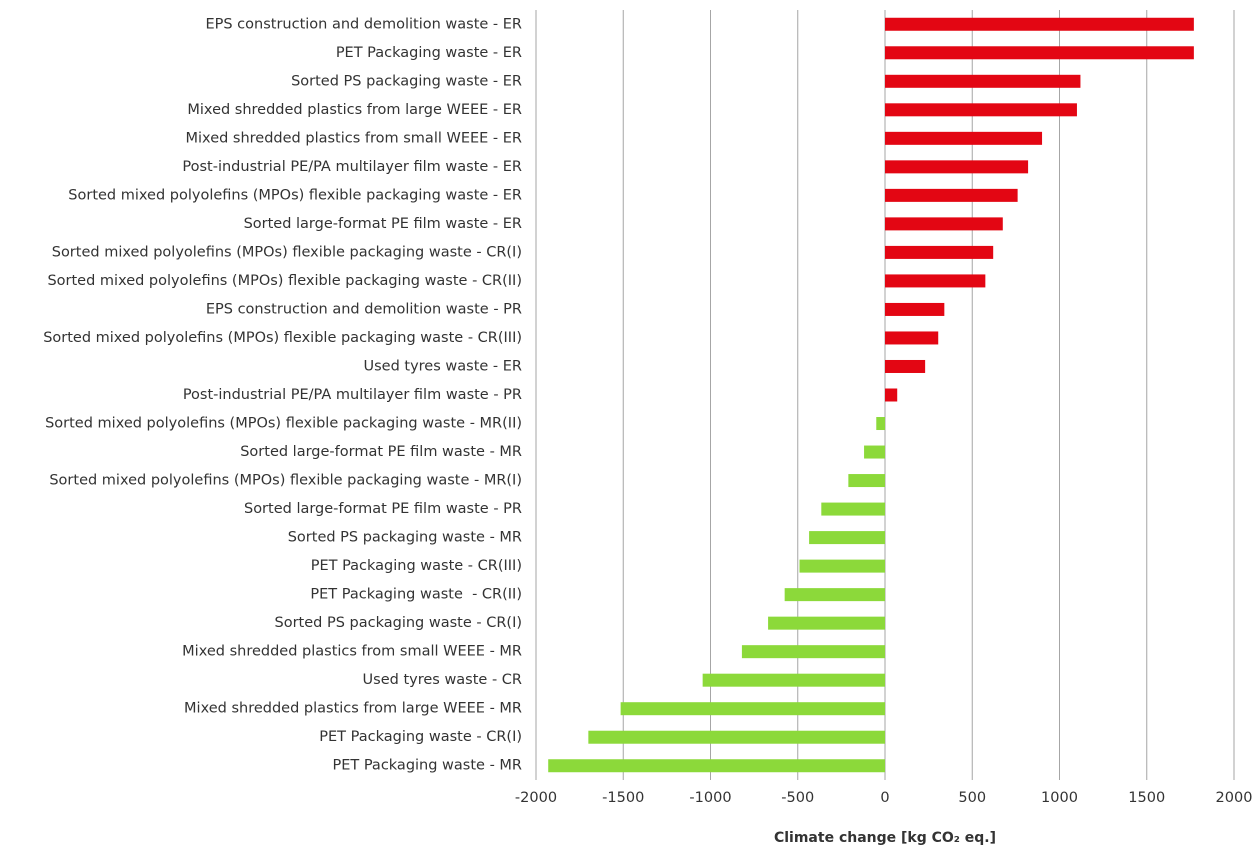 The width and height of the screenshot is (1253, 852). I want to click on x-tick-label: 1000, so click(1059, 798).